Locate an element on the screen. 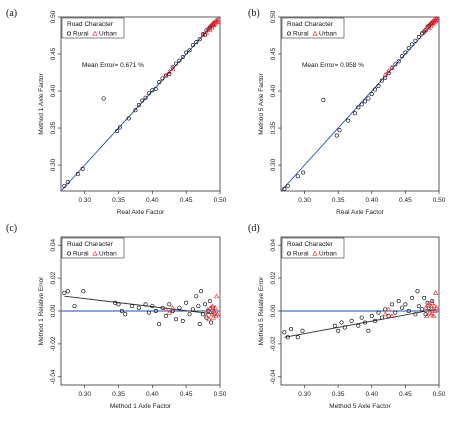 The image size is (474, 423). legend-urban-marker is located at coordinates (315, 253).